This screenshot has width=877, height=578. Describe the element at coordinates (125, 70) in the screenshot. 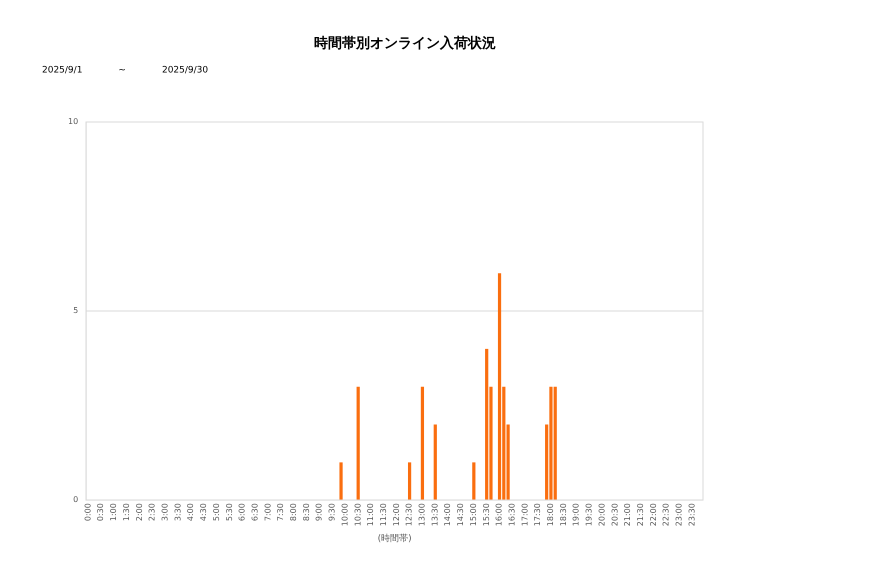

I see `chart-subtitle: 2025/9/1 ~ 2025/9/30` at that location.